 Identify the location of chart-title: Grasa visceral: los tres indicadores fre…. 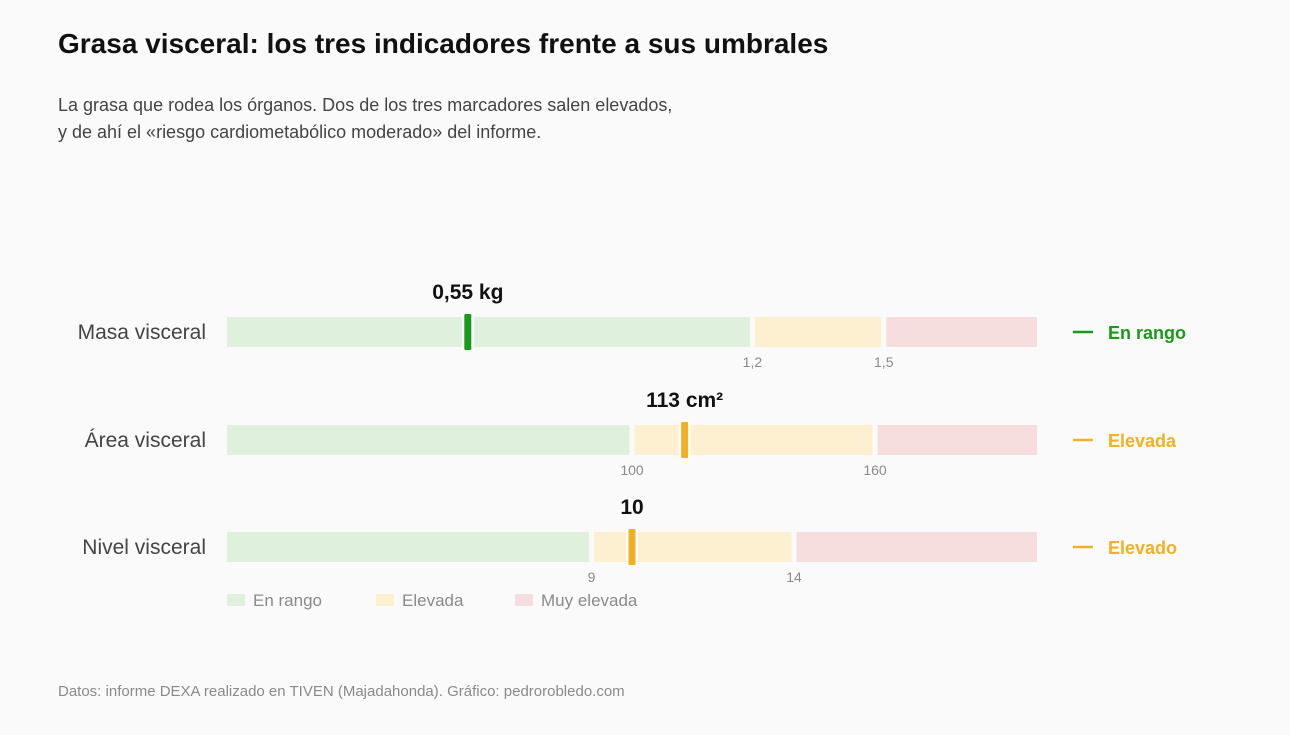
(443, 43).